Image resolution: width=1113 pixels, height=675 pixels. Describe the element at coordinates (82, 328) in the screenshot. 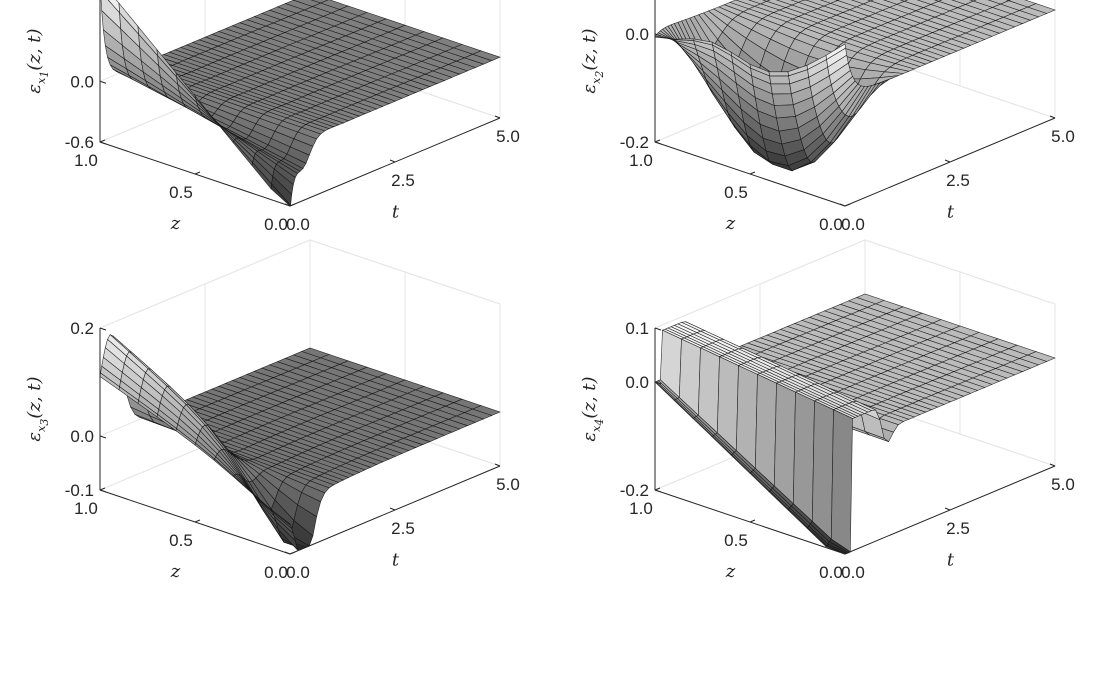

I see `z-tick-label: 0.2` at that location.